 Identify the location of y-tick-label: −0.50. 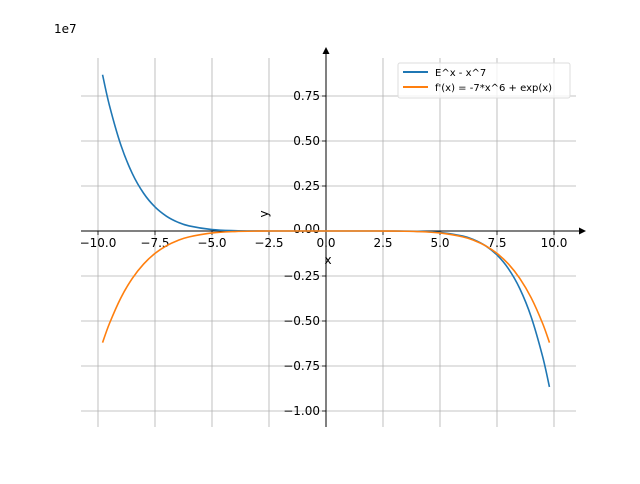
(301, 321).